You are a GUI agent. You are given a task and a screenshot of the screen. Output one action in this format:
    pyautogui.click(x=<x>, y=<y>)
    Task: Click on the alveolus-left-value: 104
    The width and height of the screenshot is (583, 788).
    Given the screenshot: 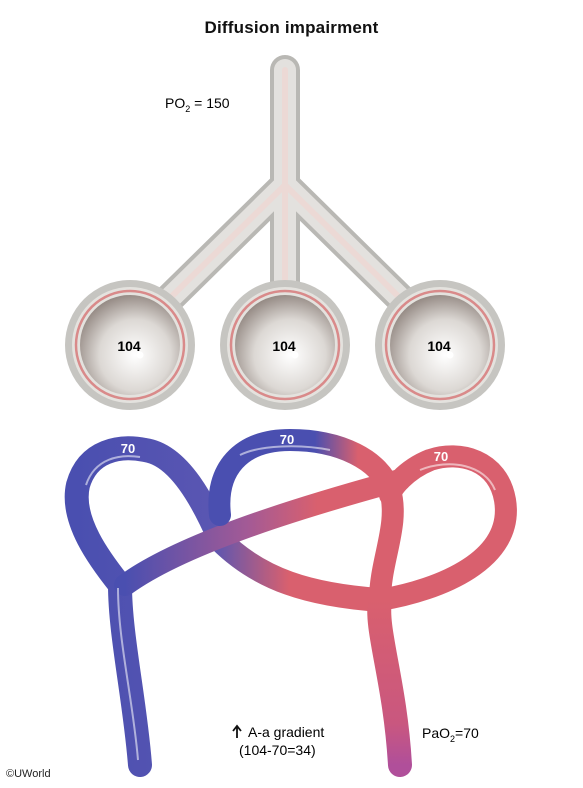 What is the action you would take?
    pyautogui.click(x=129, y=346)
    